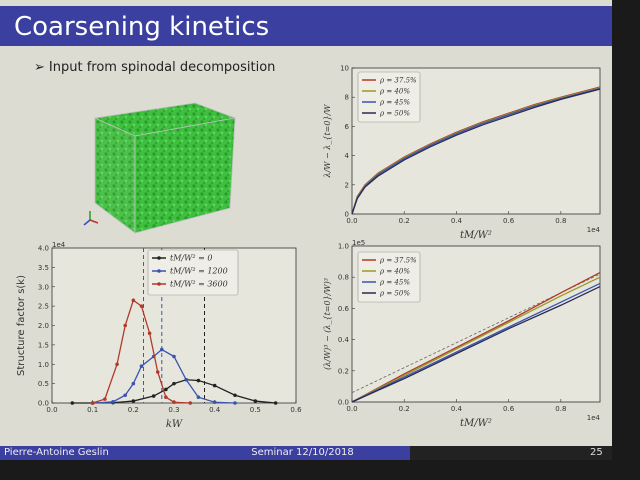  I want to click on x-tick-label: 0.5, so click(255, 410).